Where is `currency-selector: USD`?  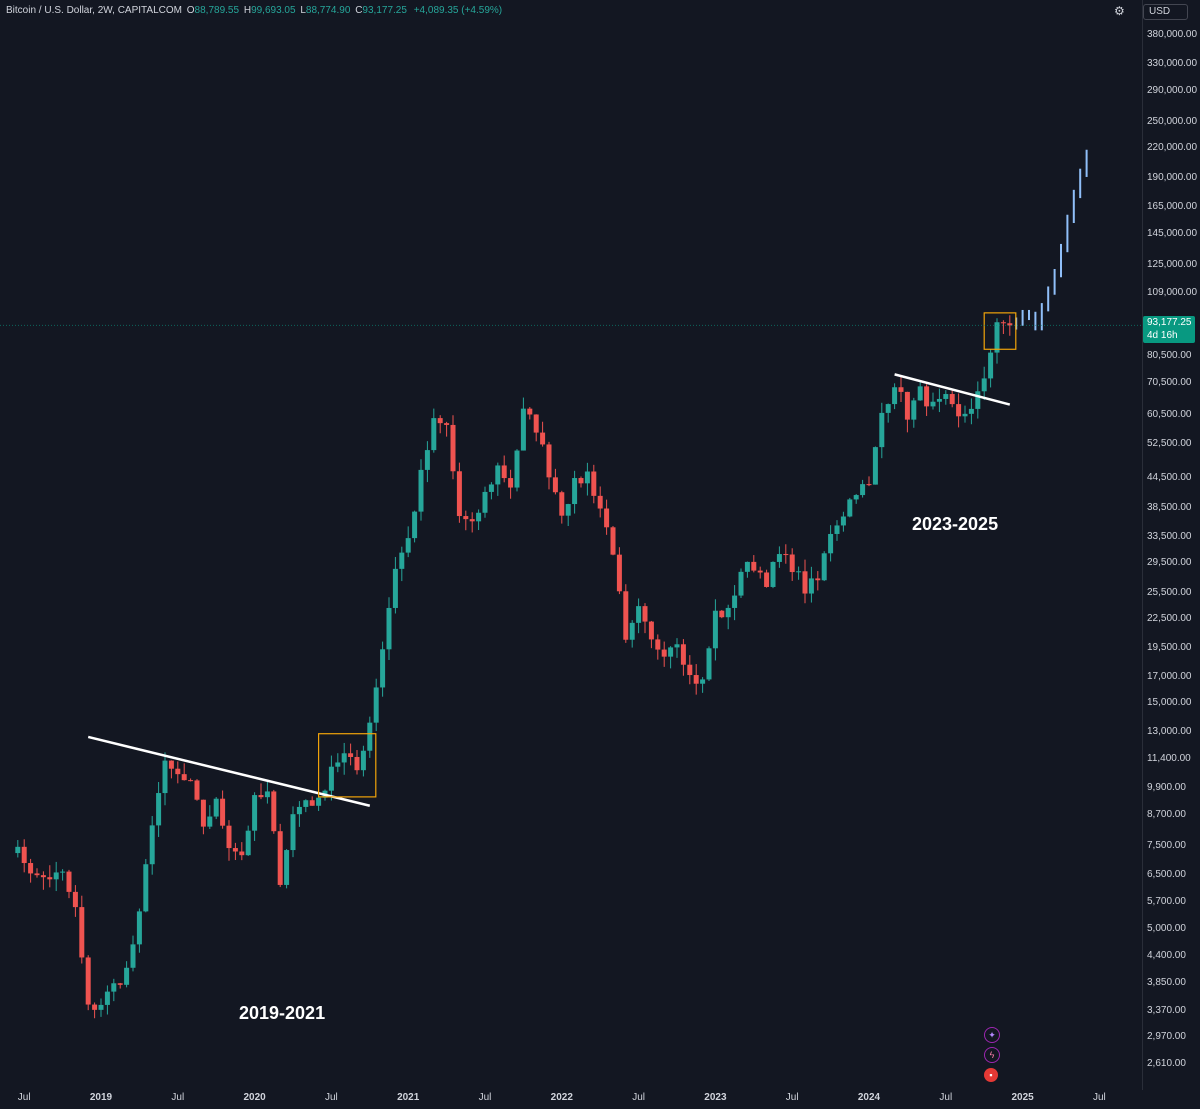
currency-selector: USD is located at coordinates (1165, 12).